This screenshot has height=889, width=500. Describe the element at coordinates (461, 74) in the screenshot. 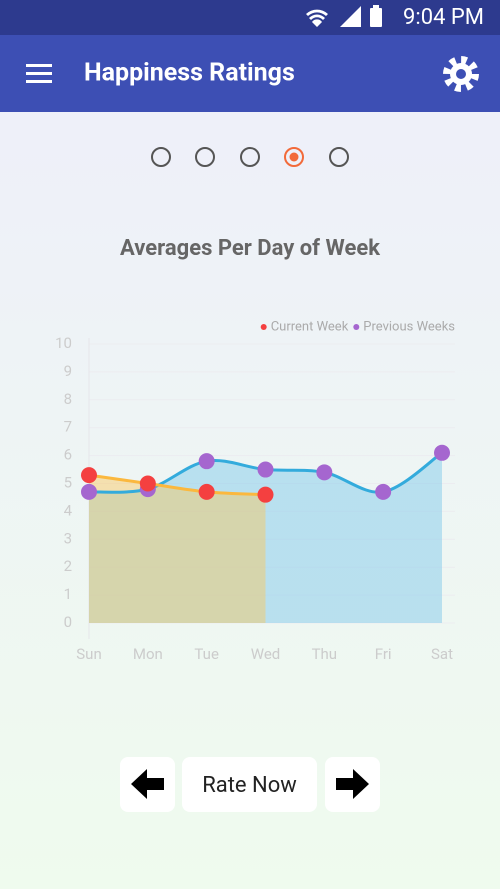

I see `settings-button` at that location.